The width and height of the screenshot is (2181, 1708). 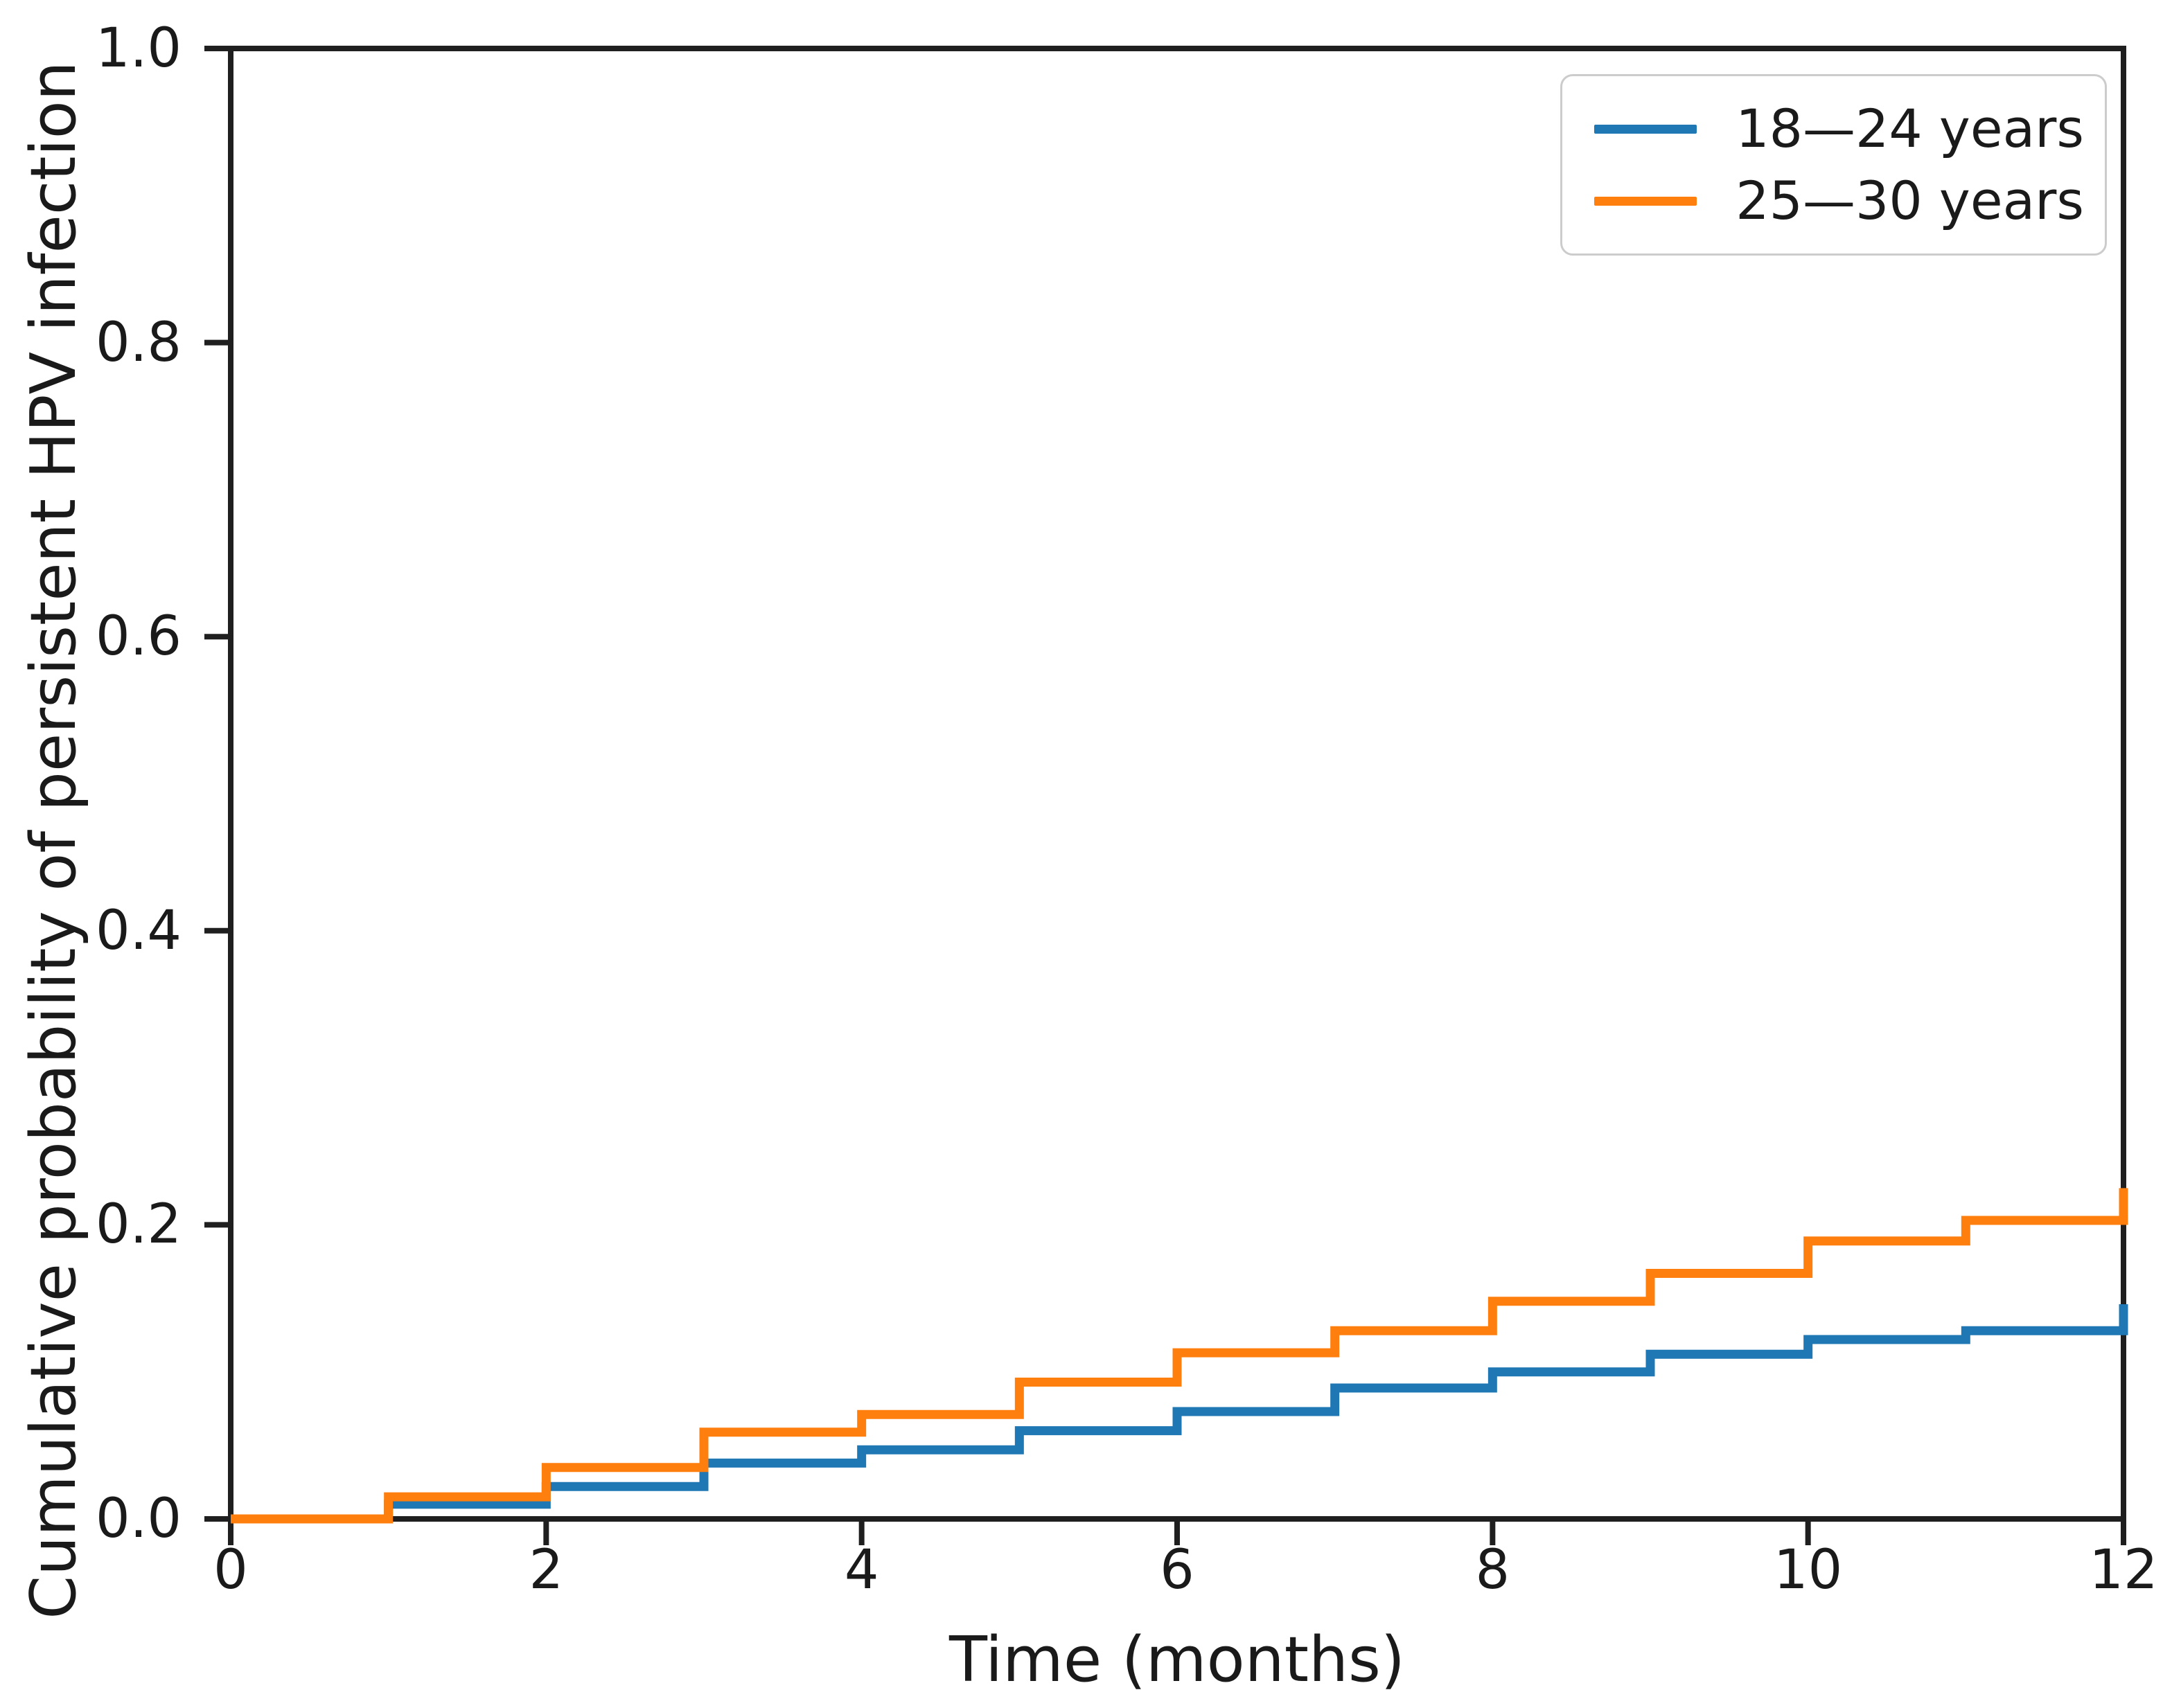 What do you see at coordinates (1646, 201) in the screenshot?
I see `legend-line-sample-orange` at bounding box center [1646, 201].